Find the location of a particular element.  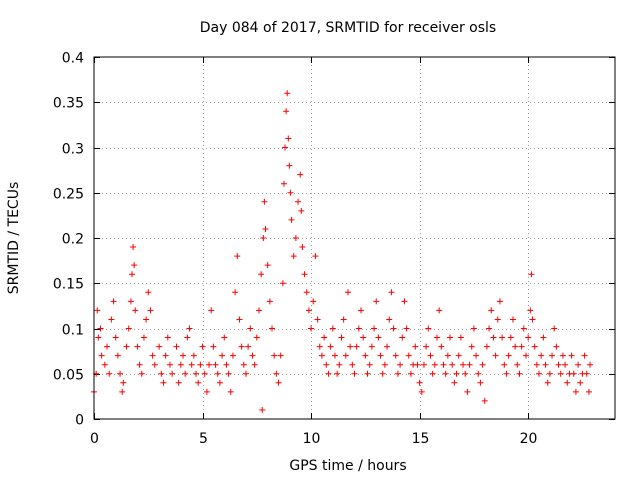

y-tick-label: 0.25 is located at coordinates (68, 195).